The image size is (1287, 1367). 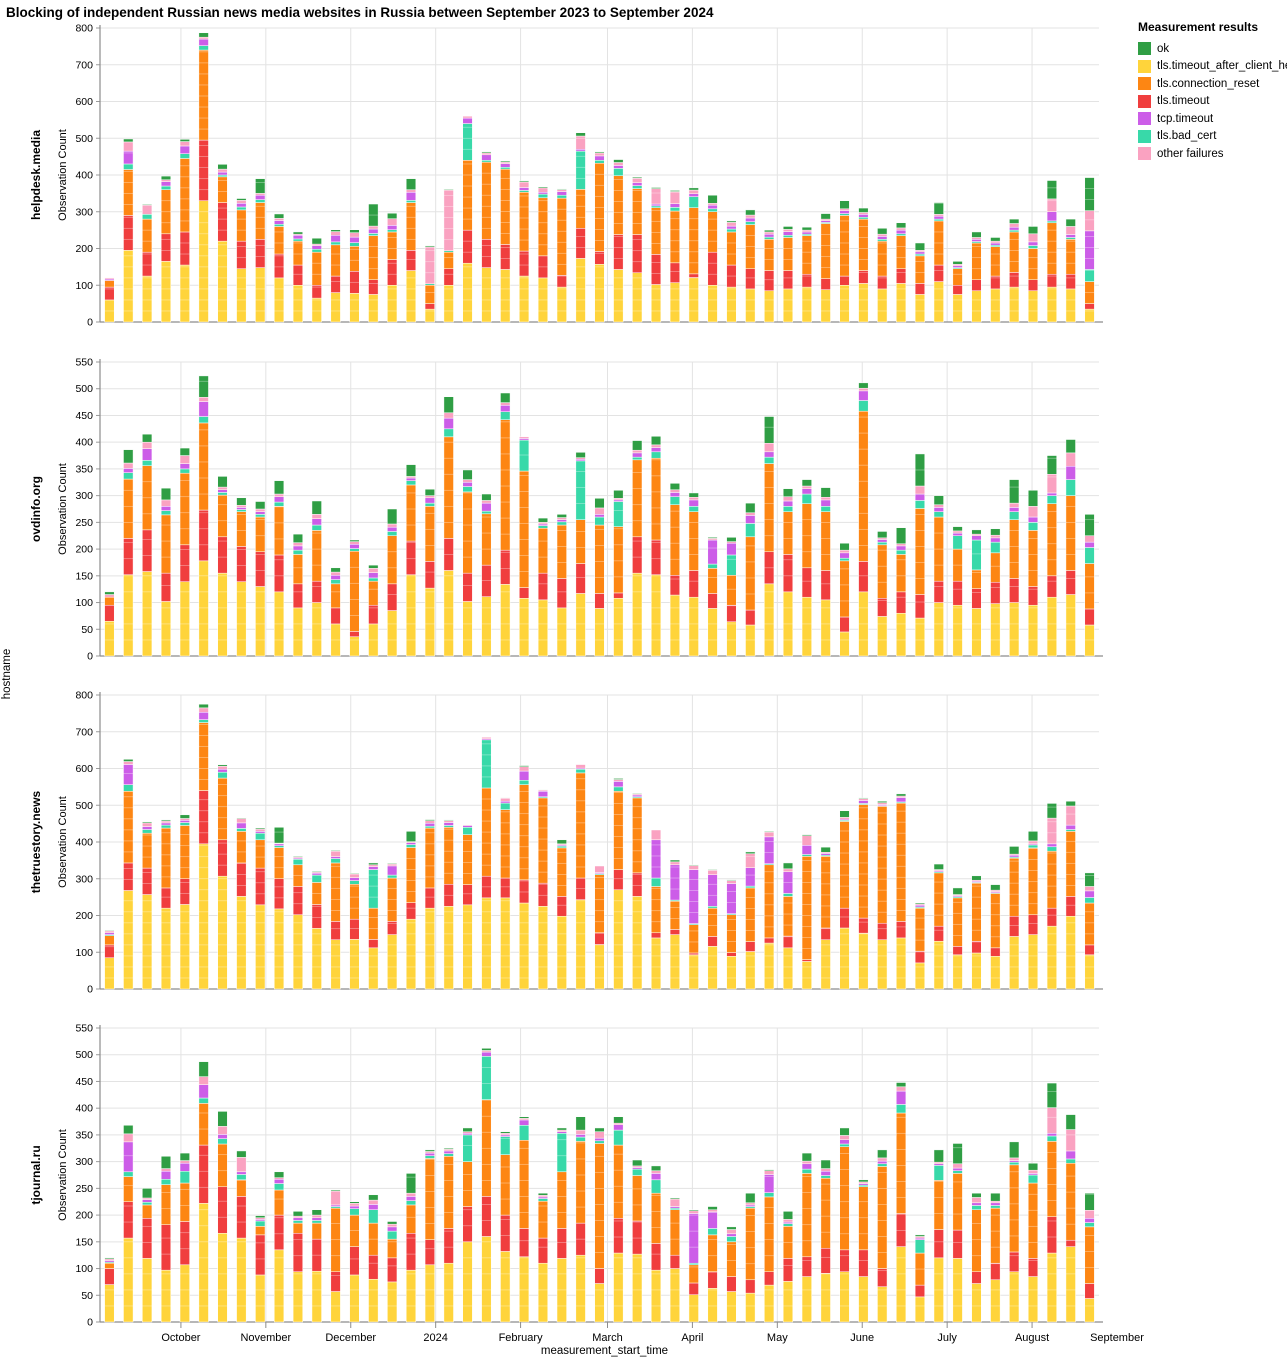 What do you see at coordinates (1222, 66) in the screenshot?
I see `legend-item-label: tls.timeout_after_client_hello` at bounding box center [1222, 66].